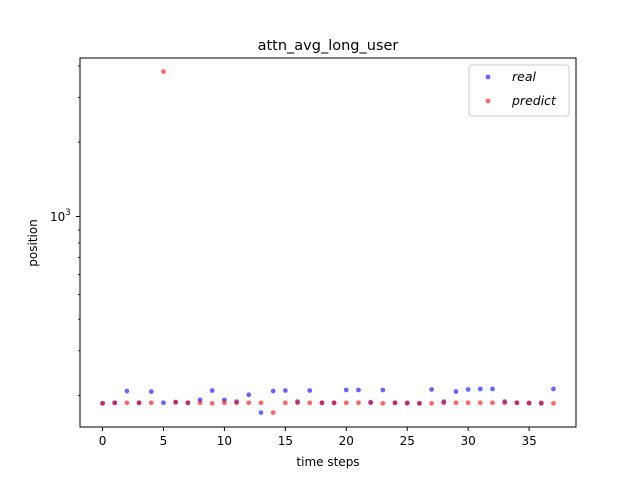  I want to click on y-tick-base: 10, so click(57, 217).